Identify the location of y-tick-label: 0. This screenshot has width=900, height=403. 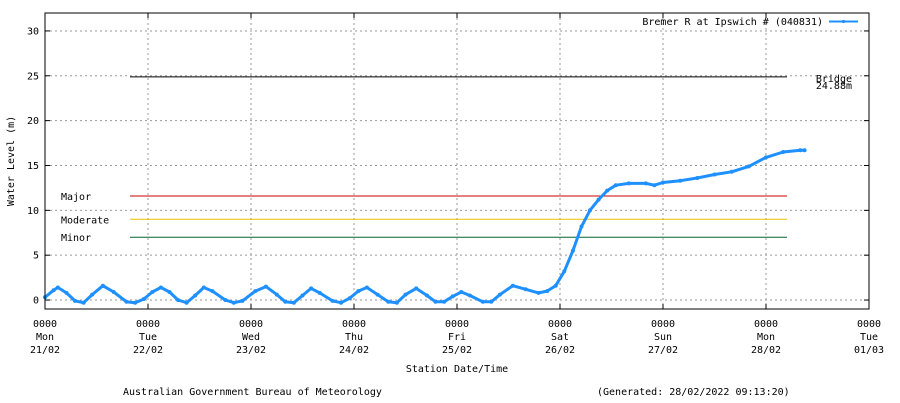
(36, 301).